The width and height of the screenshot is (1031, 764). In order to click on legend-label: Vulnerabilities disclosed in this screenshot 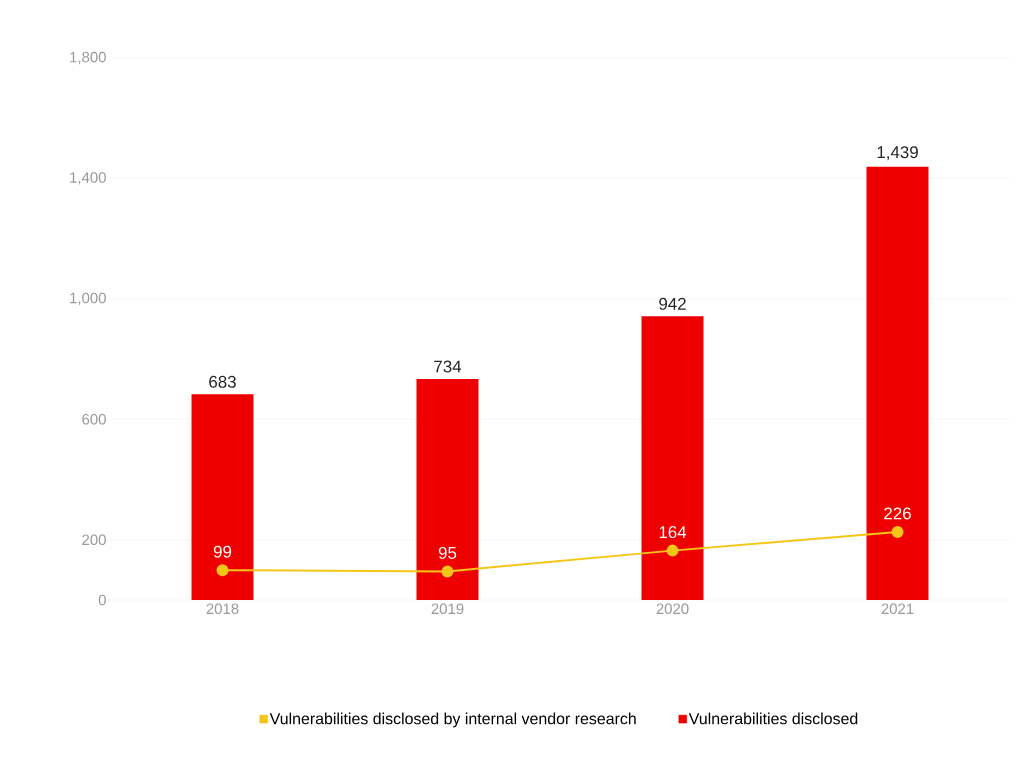, I will do `click(773, 718)`.